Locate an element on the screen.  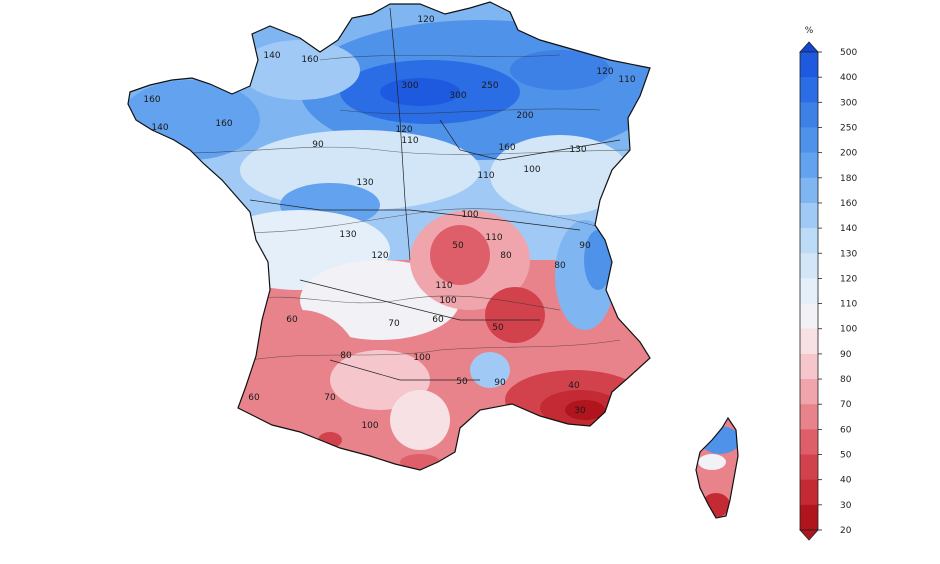
legend-arrow-bottom is located at coordinates (809, 535).